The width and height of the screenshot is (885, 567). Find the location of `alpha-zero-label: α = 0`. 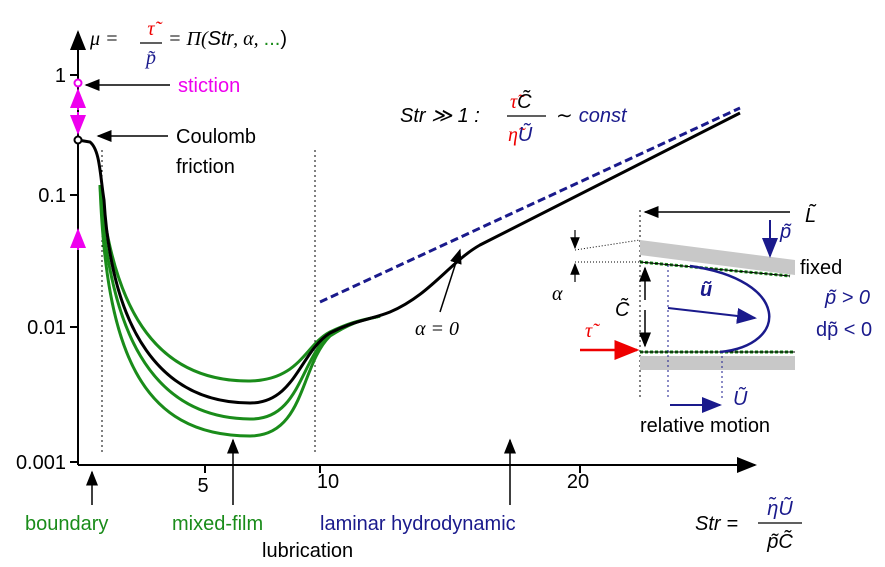

alpha-zero-label: α = 0 is located at coordinates (437, 329).